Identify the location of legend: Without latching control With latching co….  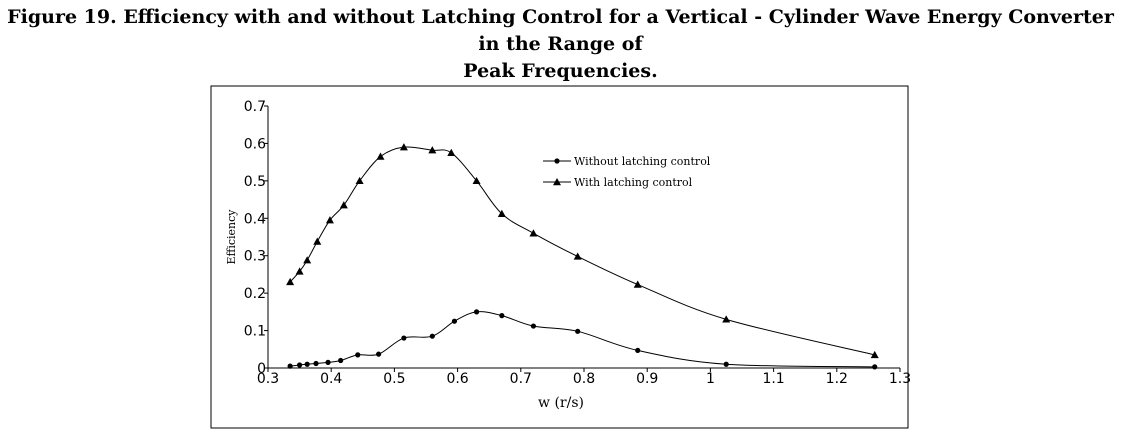
(627, 172).